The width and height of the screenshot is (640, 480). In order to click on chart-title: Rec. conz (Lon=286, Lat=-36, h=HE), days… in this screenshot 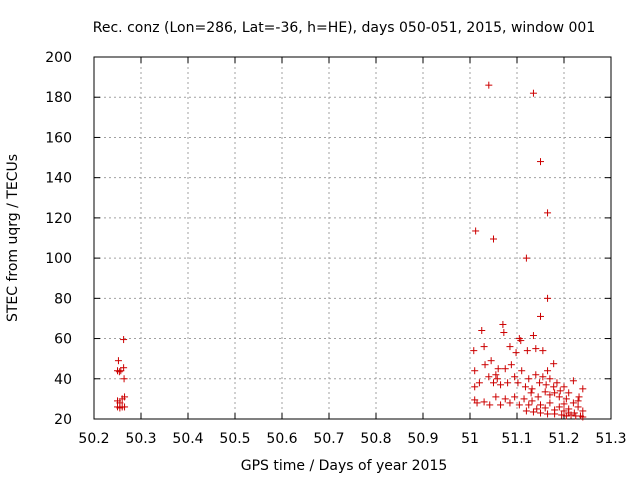, I will do `click(344, 28)`.